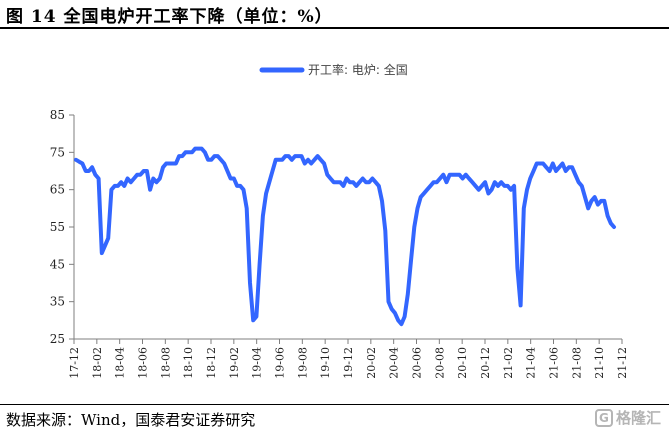  What do you see at coordinates (638, 418) in the screenshot?
I see `watermark-text: 格隆汇` at bounding box center [638, 418].